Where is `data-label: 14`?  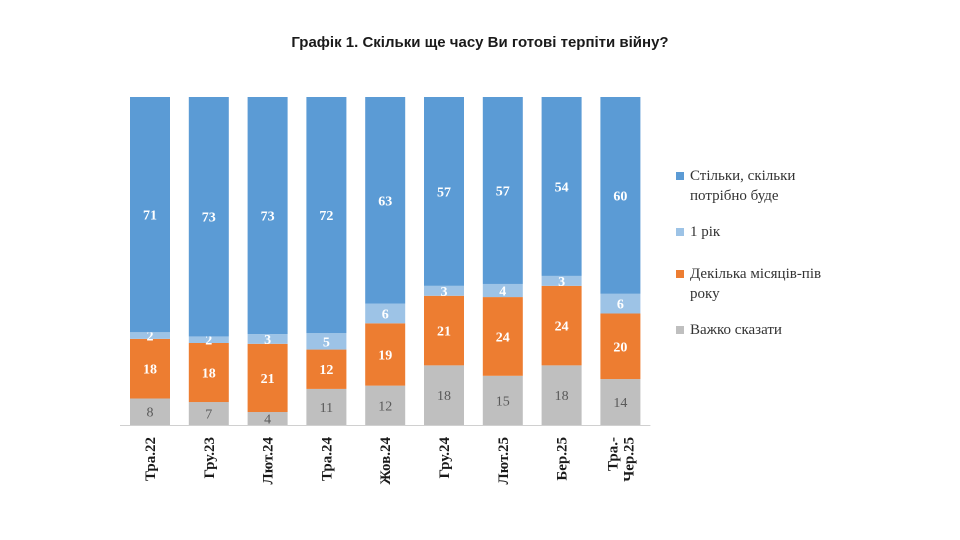 data-label: 14 is located at coordinates (620, 403).